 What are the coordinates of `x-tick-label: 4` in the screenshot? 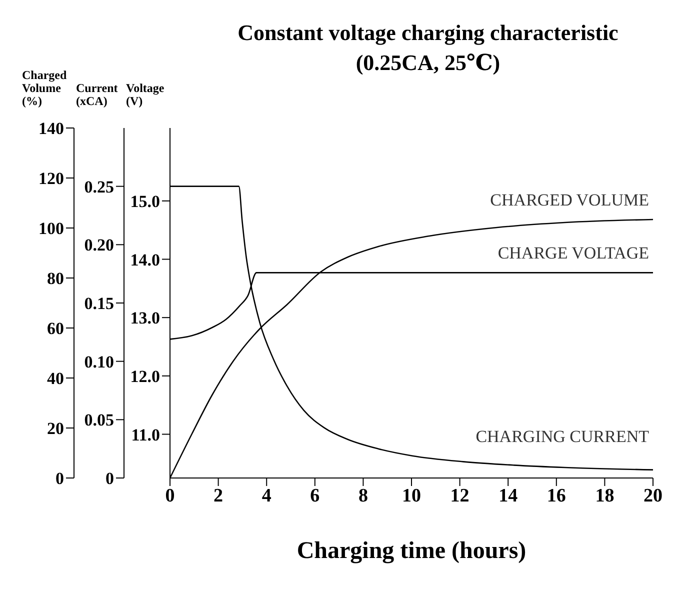 It's located at (267, 495).